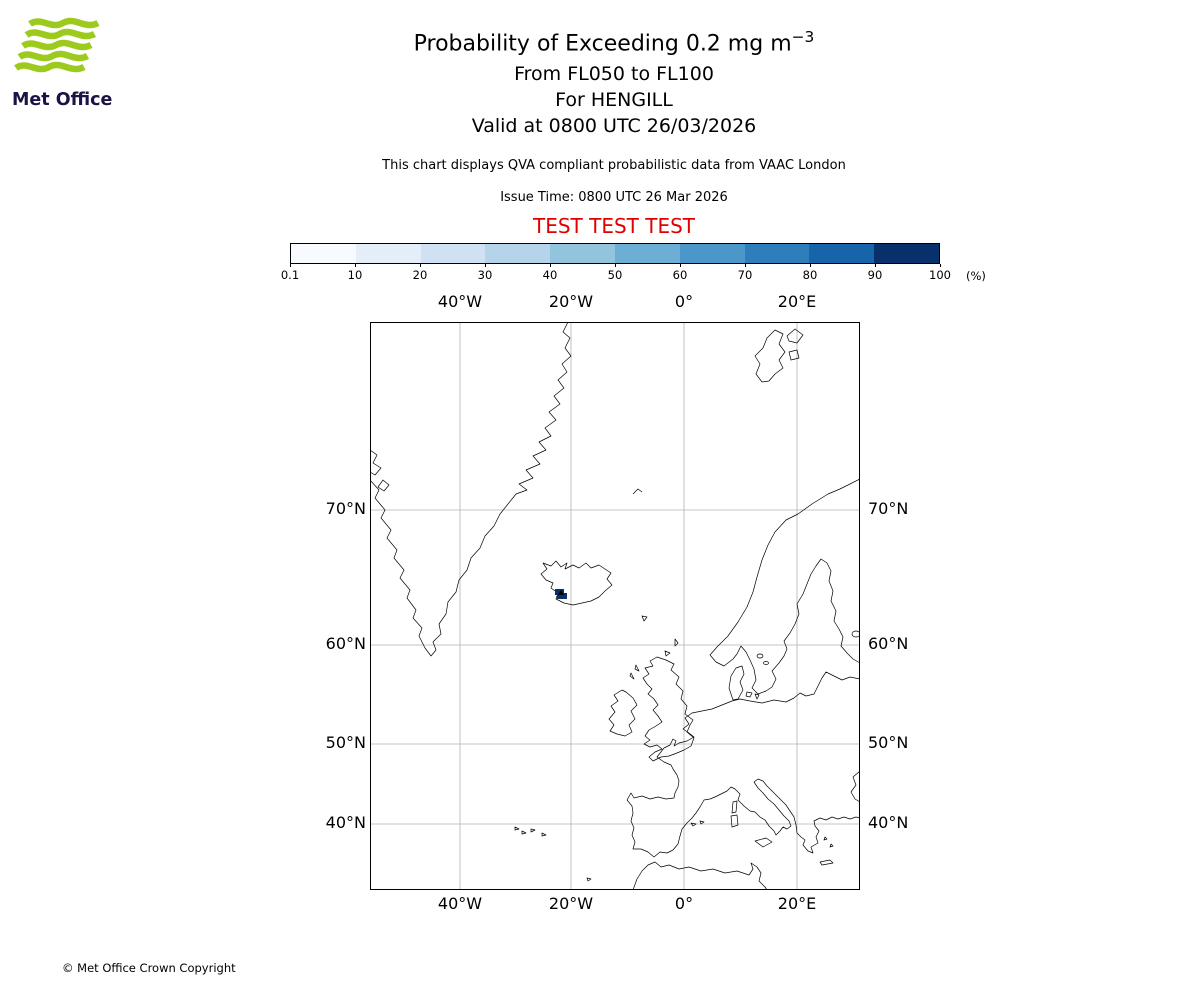  Describe the element at coordinates (797, 301) in the screenshot. I see `lon-label-top-20e: 20°E` at that location.